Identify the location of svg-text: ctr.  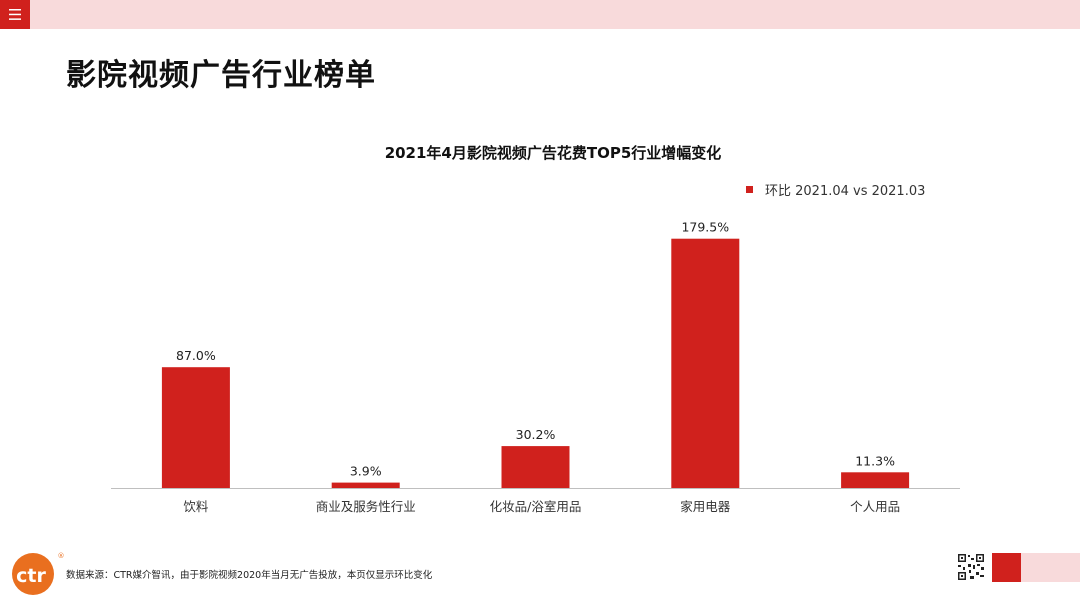
(31, 576).